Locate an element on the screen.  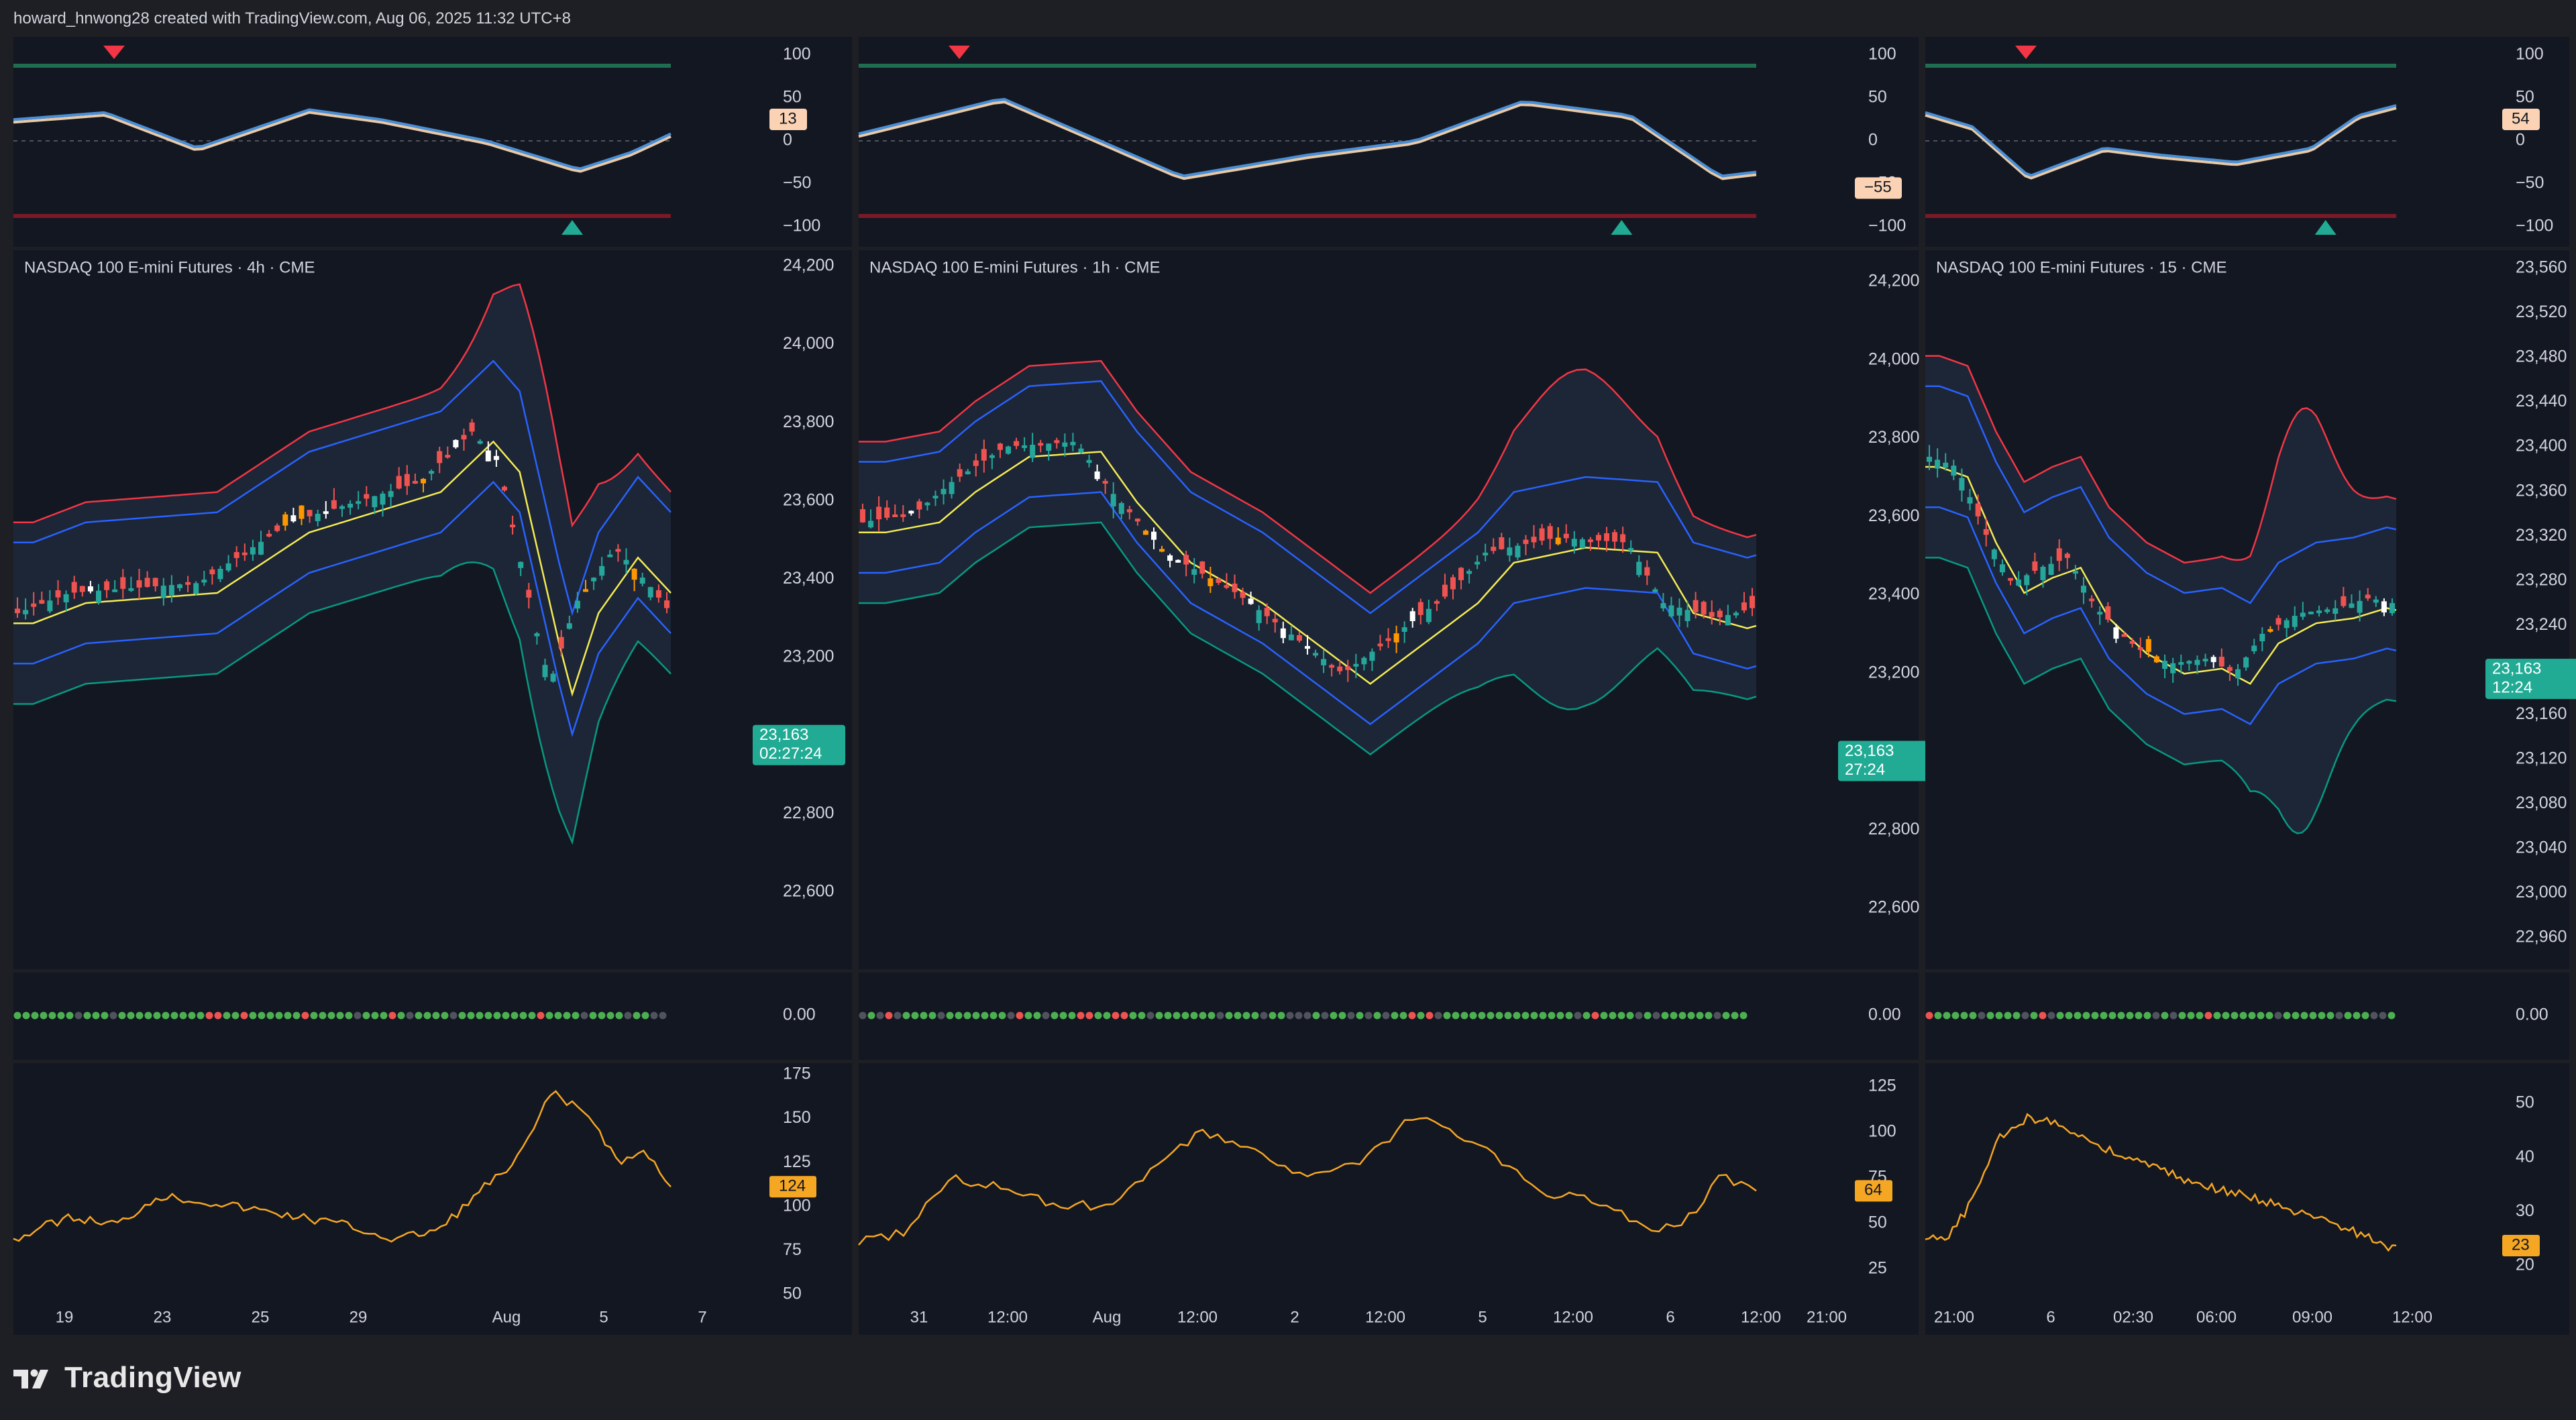
volume-tick-label: 50 is located at coordinates (792, 1294).